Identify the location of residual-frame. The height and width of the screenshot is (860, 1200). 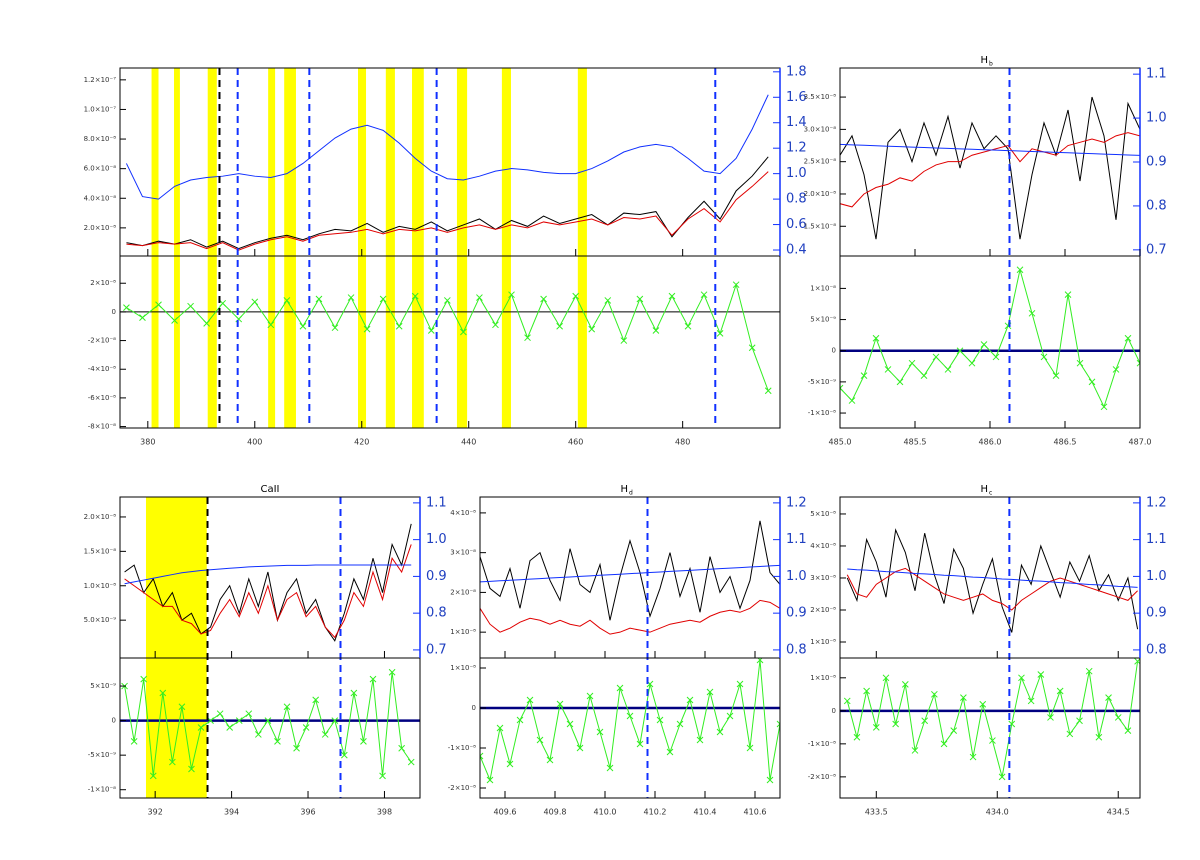
(270, 728).